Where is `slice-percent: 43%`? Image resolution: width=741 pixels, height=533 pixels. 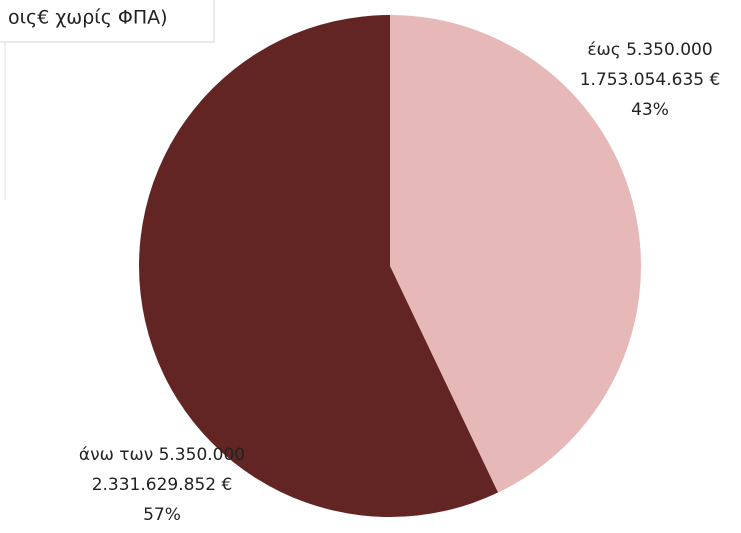
slice-percent: 43% is located at coordinates (650, 110).